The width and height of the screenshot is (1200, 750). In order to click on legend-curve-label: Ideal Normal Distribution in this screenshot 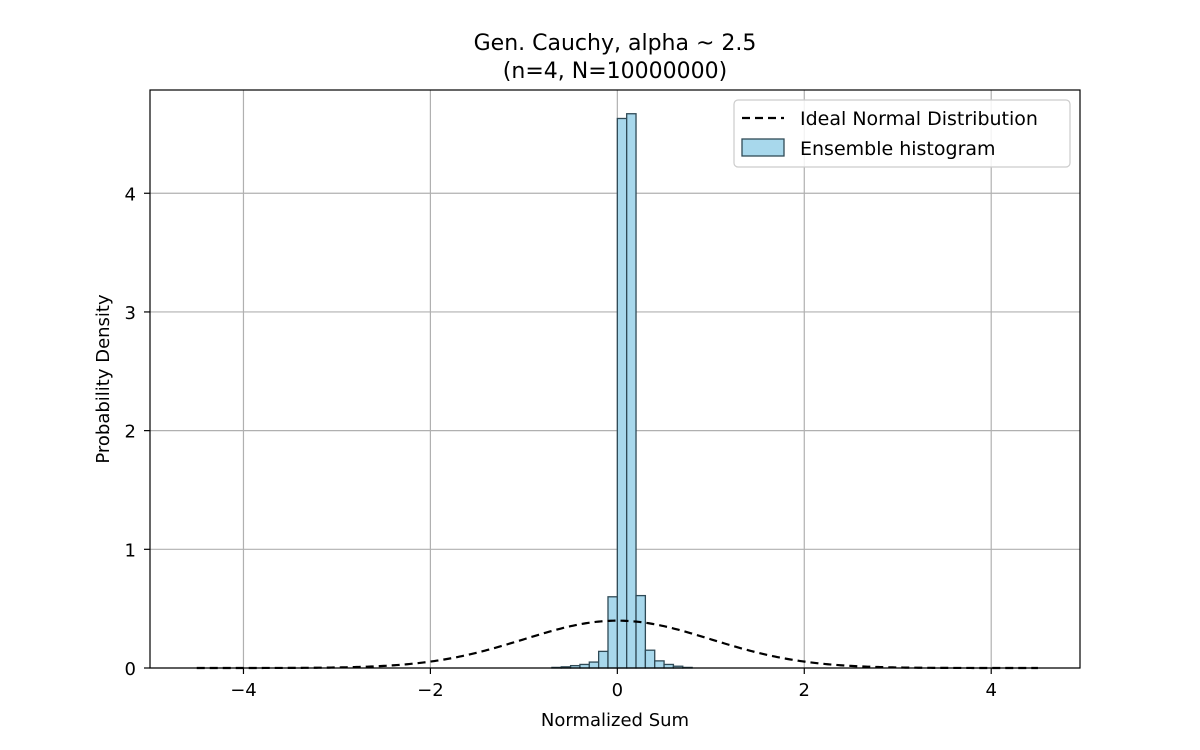, I will do `click(919, 119)`.